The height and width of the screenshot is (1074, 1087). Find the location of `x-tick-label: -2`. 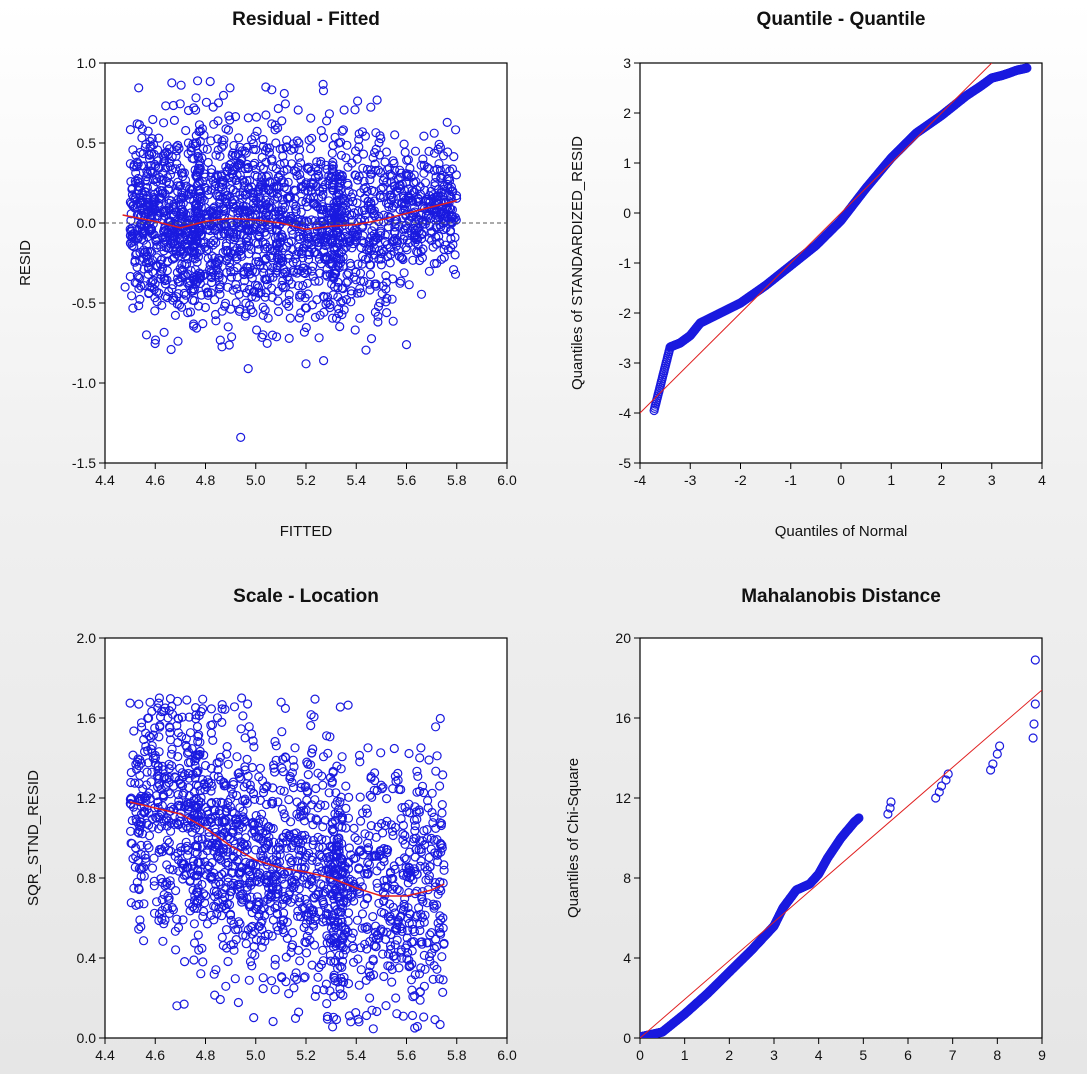

x-tick-label: -2 is located at coordinates (740, 480).